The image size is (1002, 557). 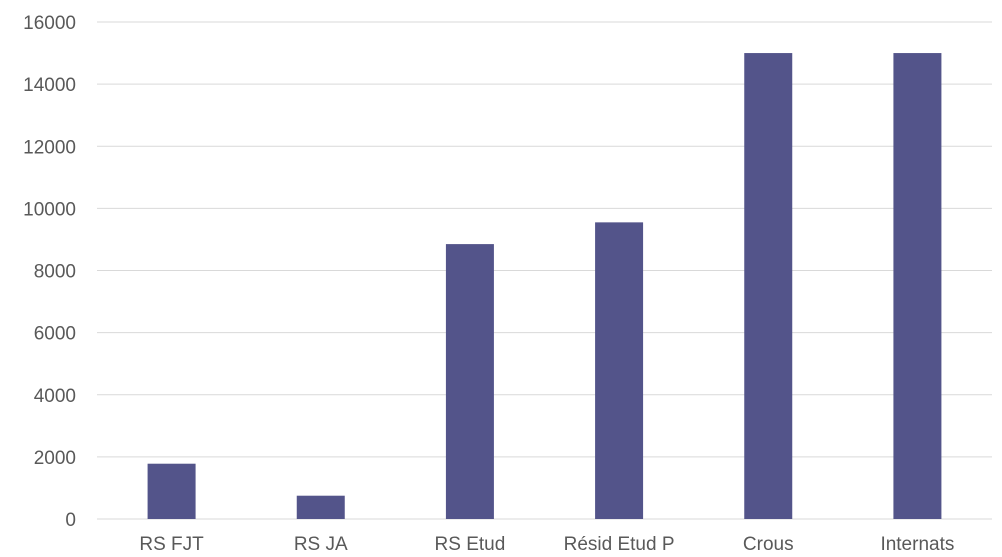 What do you see at coordinates (321, 544) in the screenshot?
I see `x-category-label: RS JA` at bounding box center [321, 544].